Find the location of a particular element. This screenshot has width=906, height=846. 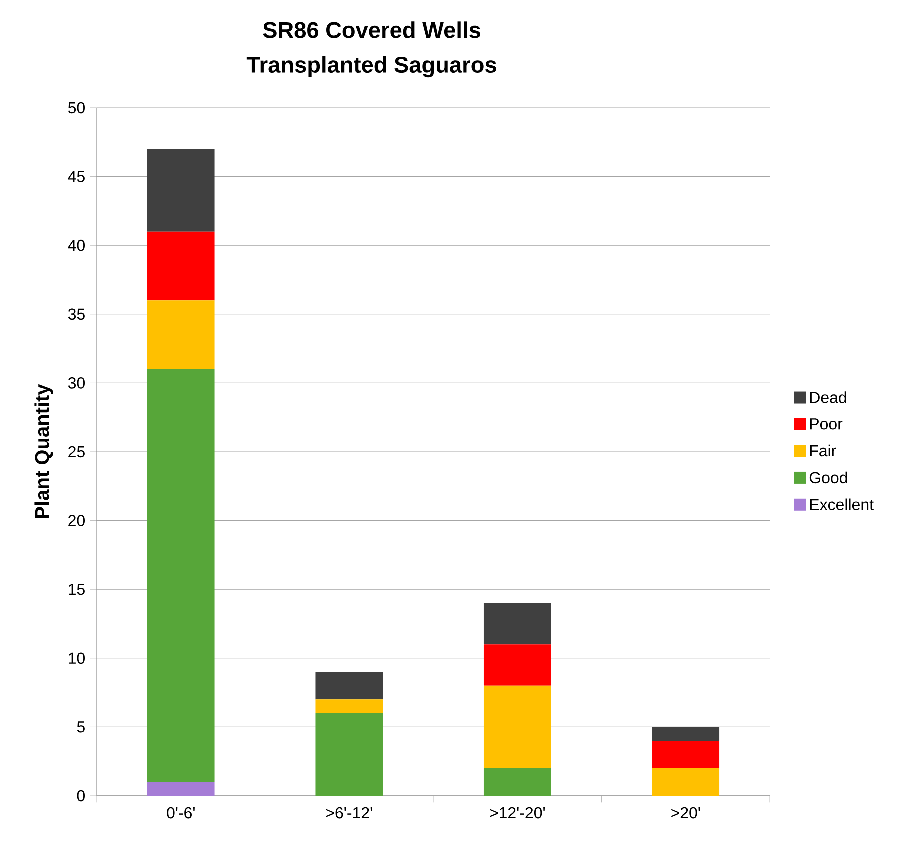

legend-label: Fair is located at coordinates (823, 450).